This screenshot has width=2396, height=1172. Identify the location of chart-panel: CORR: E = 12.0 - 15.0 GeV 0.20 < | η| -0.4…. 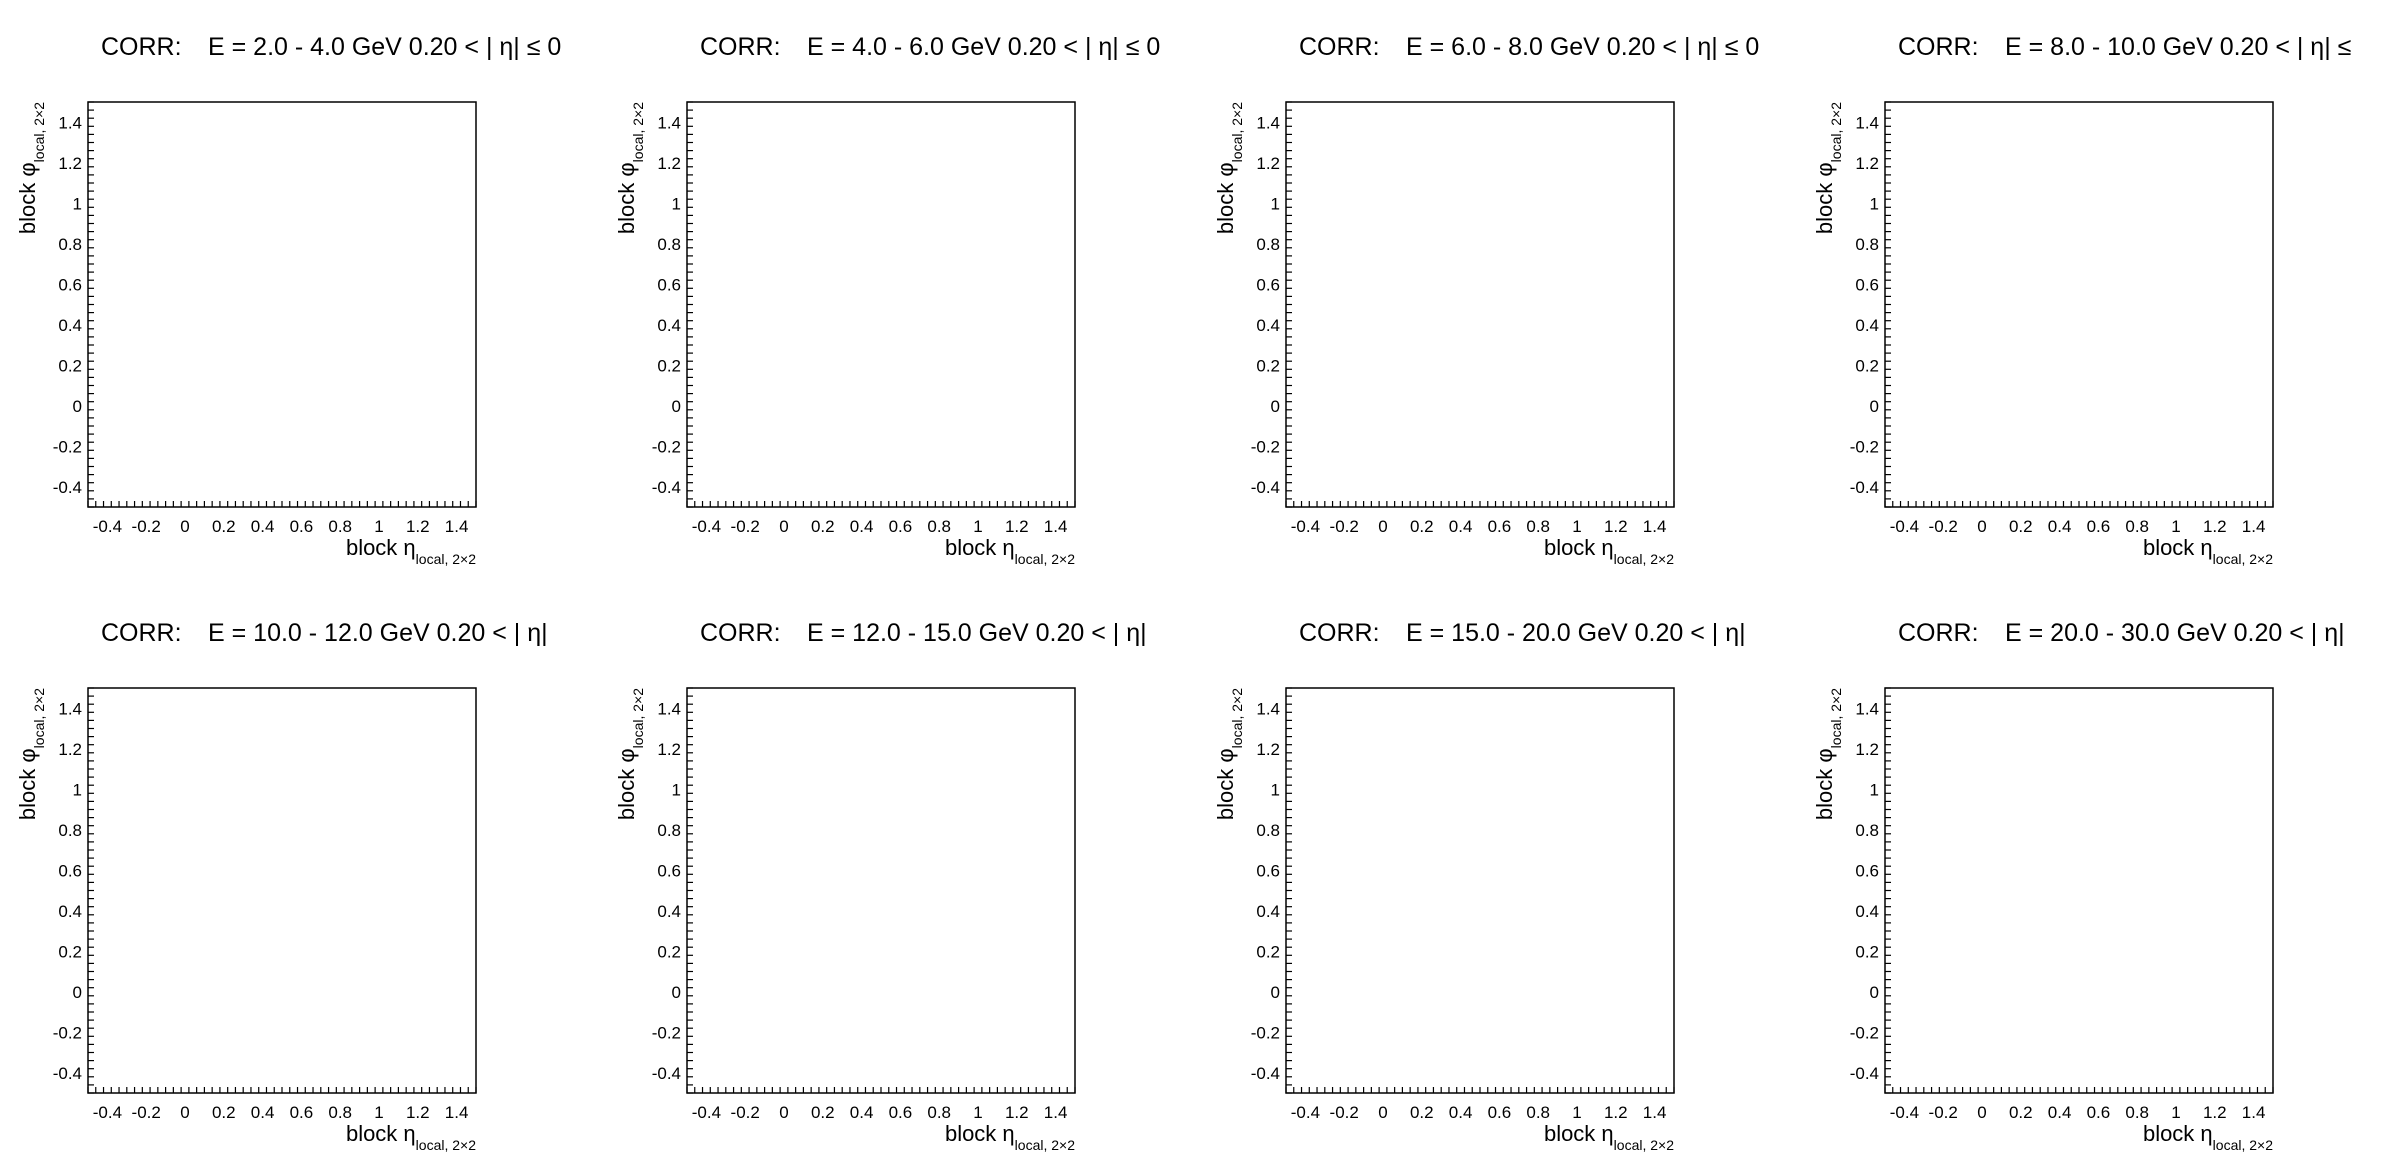
(880, 886).